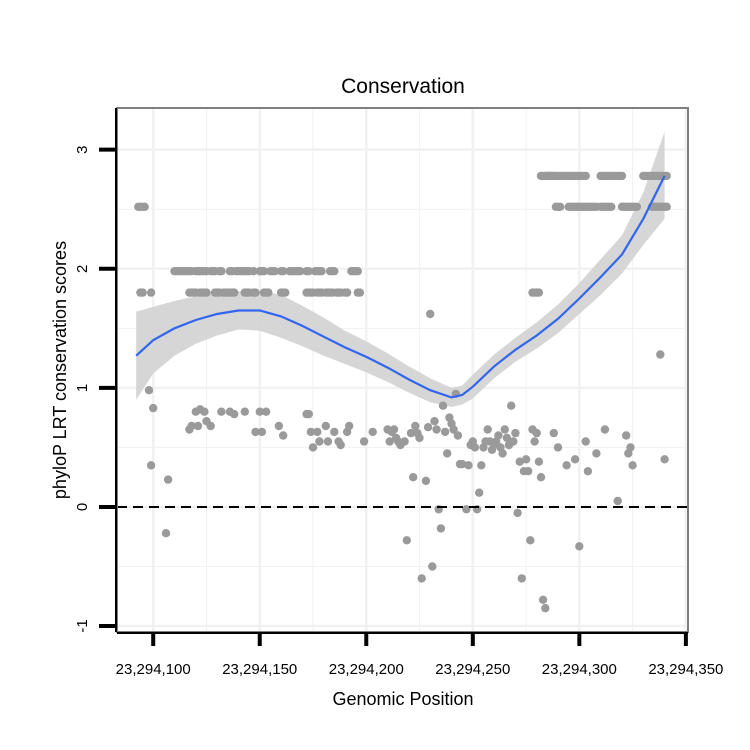 The width and height of the screenshot is (750, 750). I want to click on y-tick-label: 0, so click(82, 507).